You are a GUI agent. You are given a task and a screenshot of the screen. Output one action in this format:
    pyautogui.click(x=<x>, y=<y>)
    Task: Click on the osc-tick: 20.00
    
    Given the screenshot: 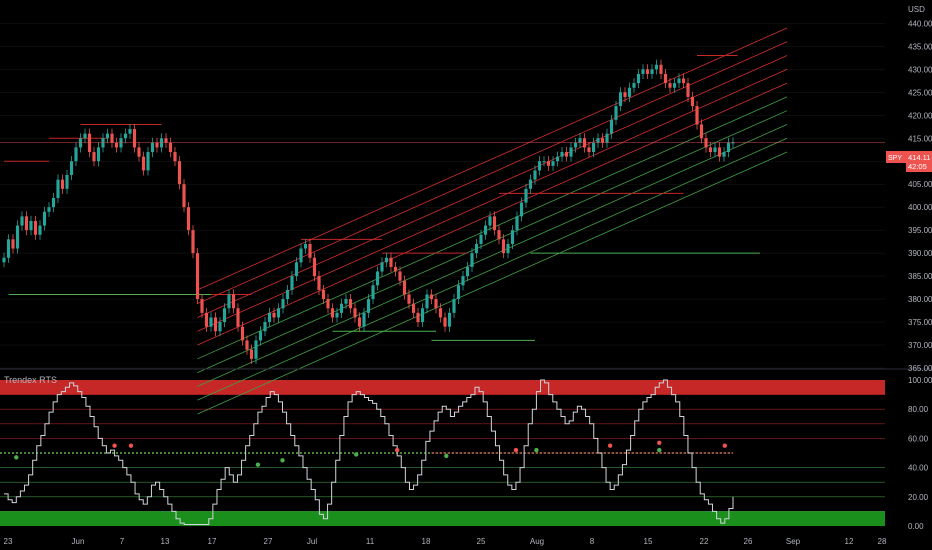 What is the action you would take?
    pyautogui.click(x=918, y=497)
    